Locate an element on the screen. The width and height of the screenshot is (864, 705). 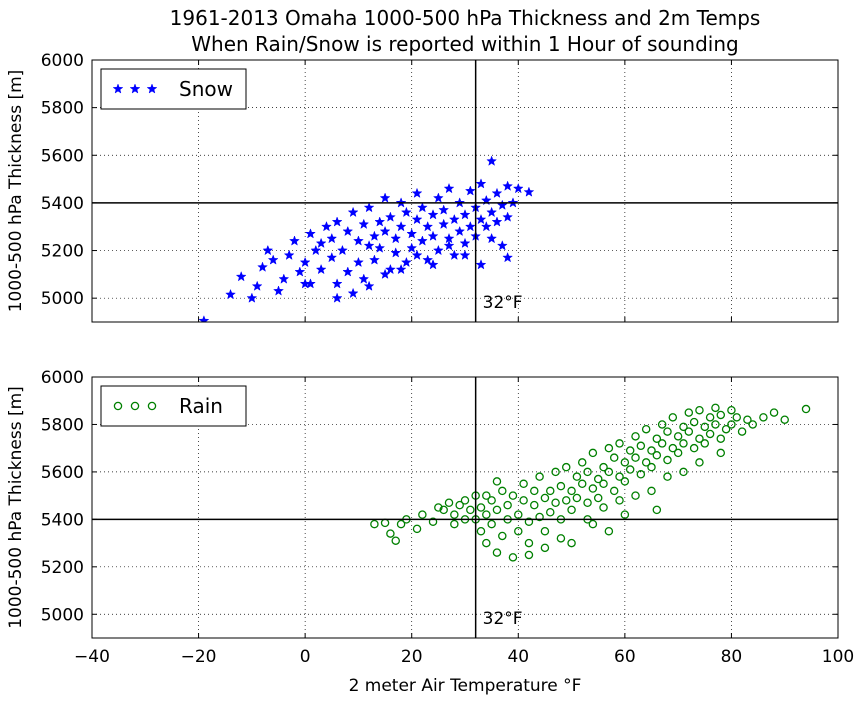
x-tick-label: 20 is located at coordinates (412, 657).